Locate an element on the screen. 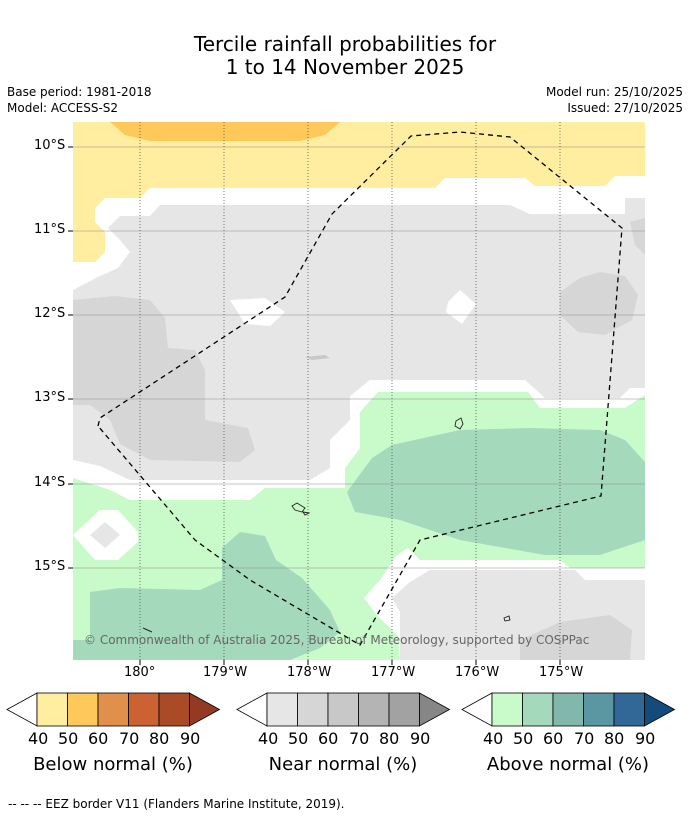 The width and height of the screenshot is (690, 816). cb-above-tick-70: 70 is located at coordinates (584, 738).